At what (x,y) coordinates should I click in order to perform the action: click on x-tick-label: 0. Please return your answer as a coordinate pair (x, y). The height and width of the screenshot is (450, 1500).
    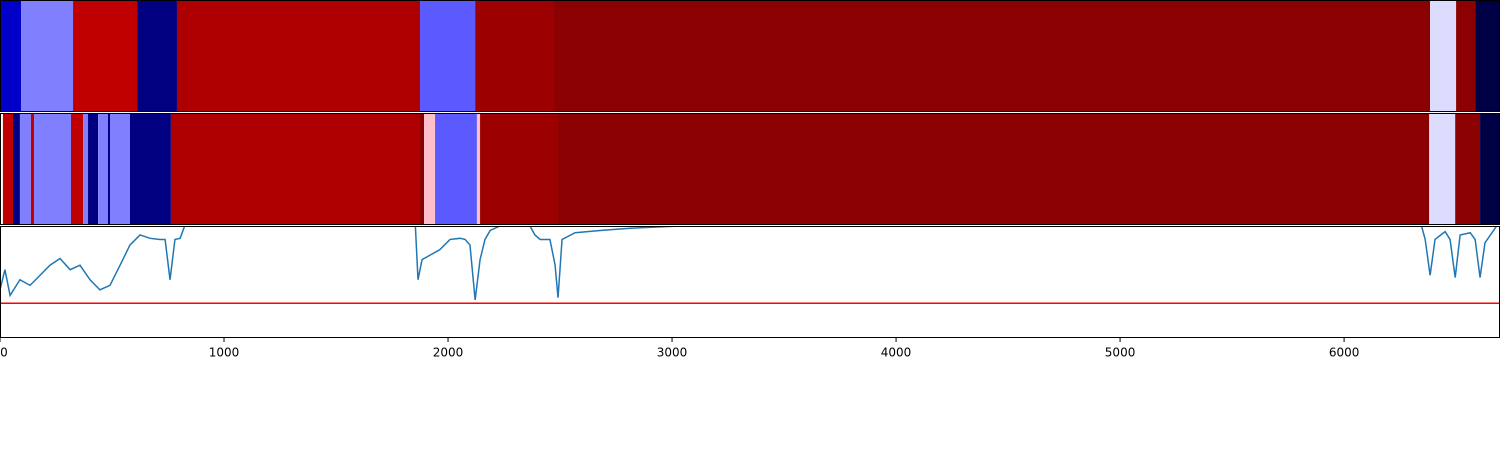
    Looking at the image, I should click on (4, 353).